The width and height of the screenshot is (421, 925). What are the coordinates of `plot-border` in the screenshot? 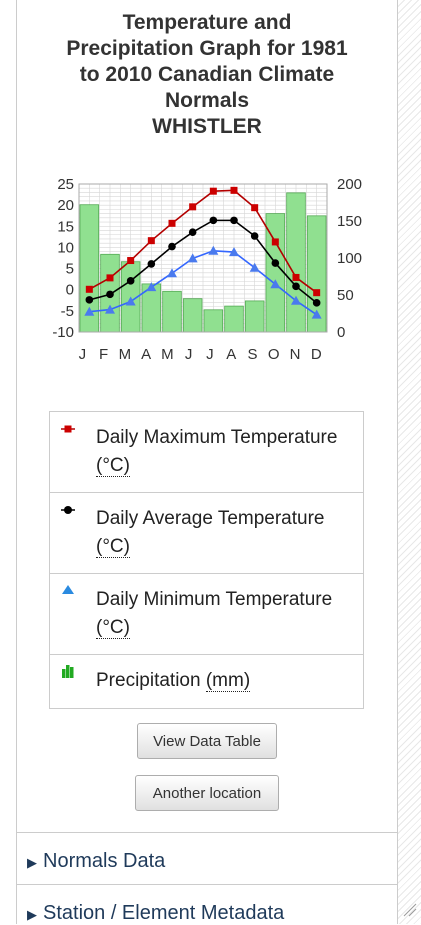 It's located at (203, 258).